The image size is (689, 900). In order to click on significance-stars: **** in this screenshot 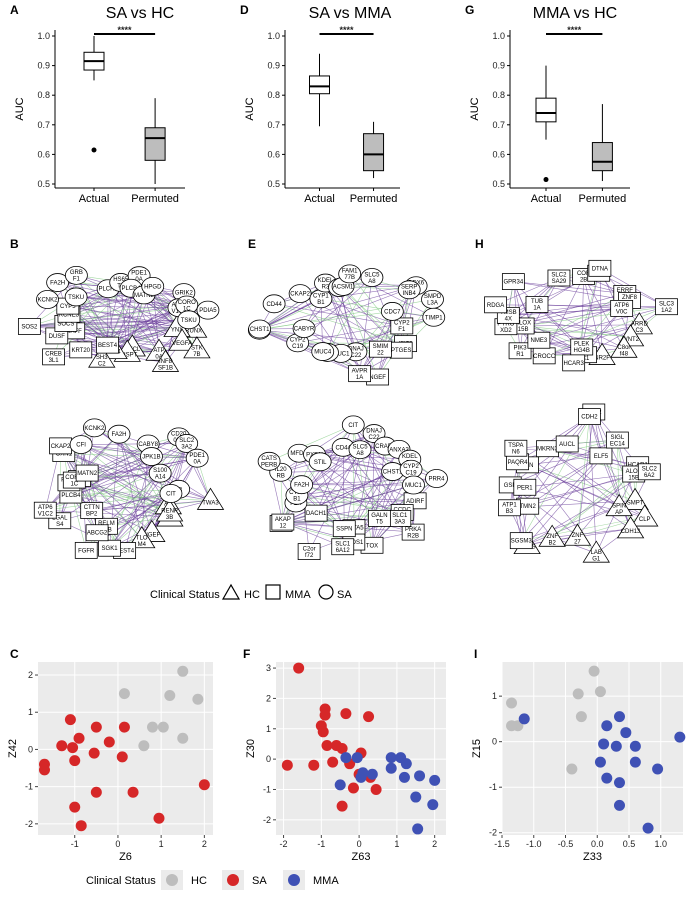, I will do `click(574, 30)`.